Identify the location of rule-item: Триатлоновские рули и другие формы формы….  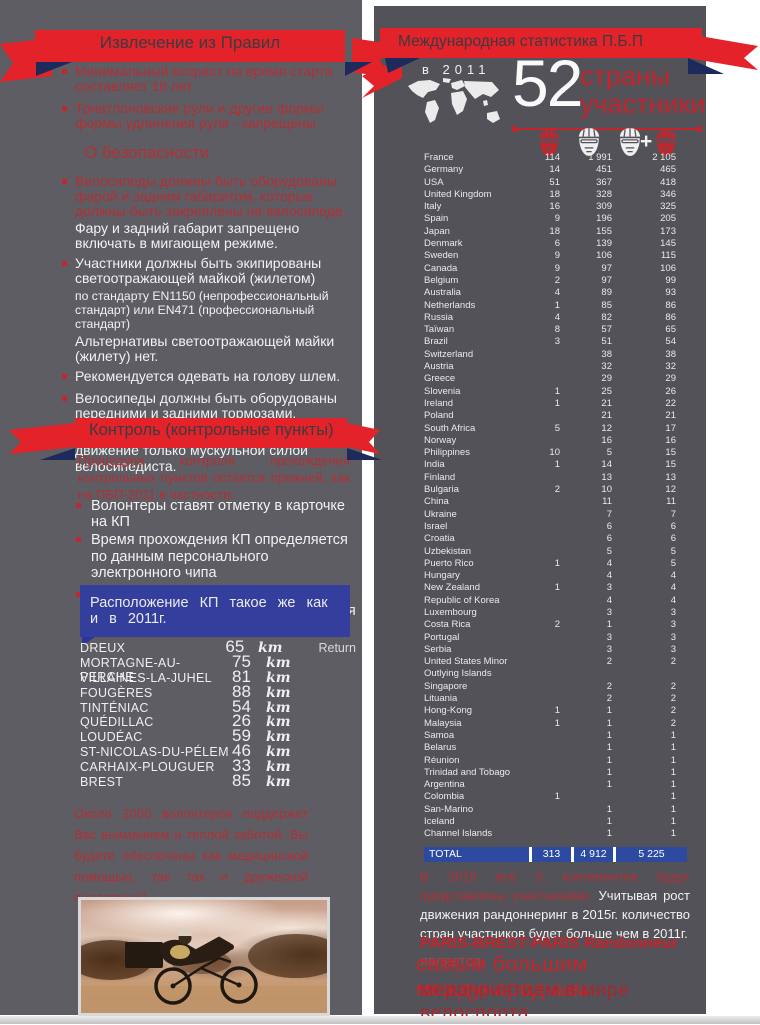
(211, 117).